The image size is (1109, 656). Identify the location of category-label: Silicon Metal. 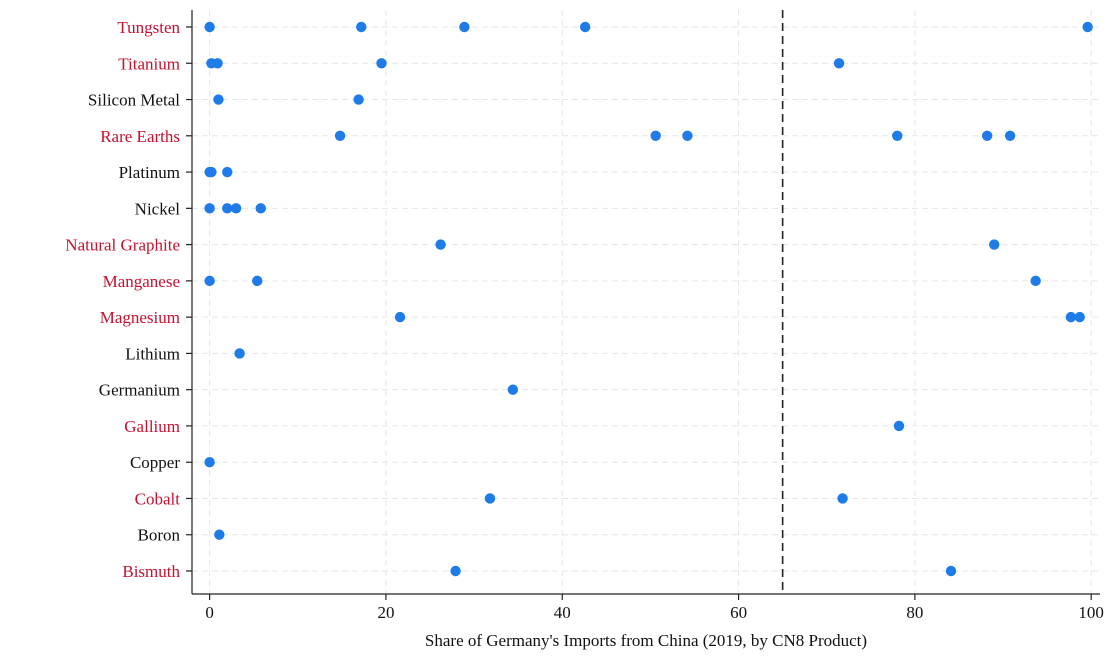
(134, 100).